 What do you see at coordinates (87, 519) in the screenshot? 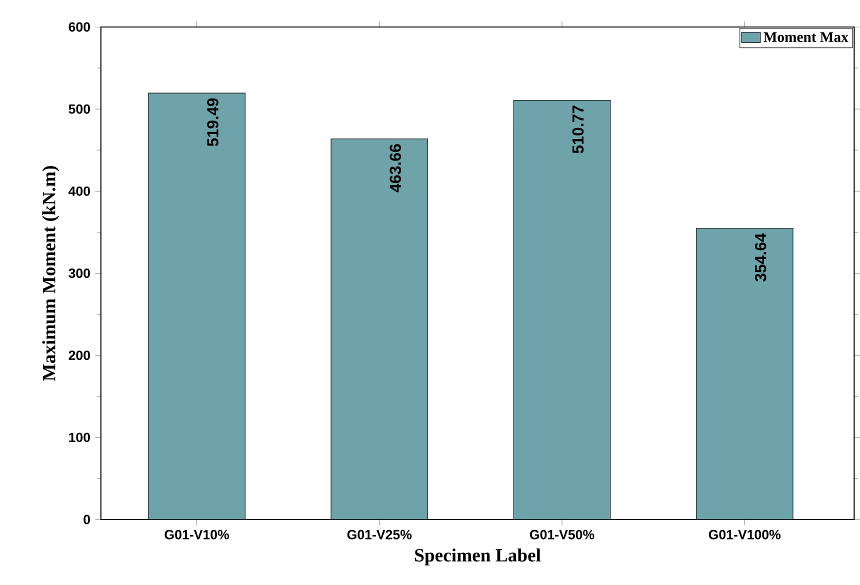
I see `y-tick-label: 0` at bounding box center [87, 519].